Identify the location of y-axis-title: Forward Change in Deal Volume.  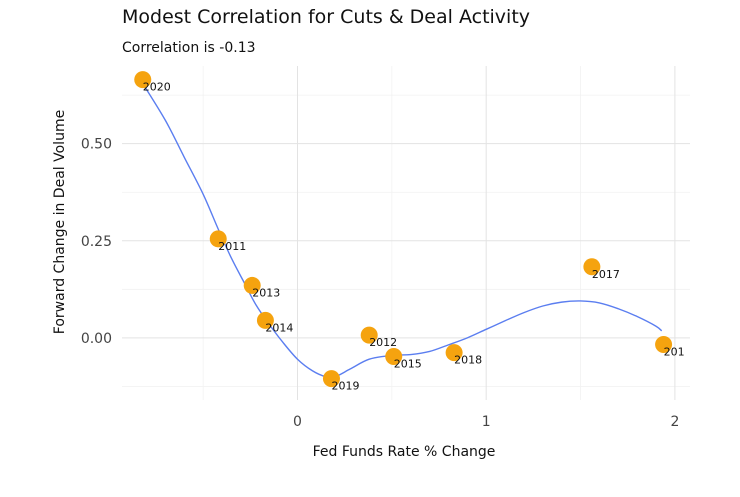
(60, 222).